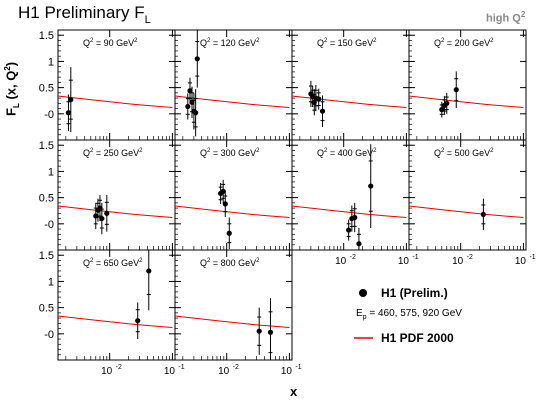  I want to click on q2-label-value: = 150 GeV, so click(350, 43).